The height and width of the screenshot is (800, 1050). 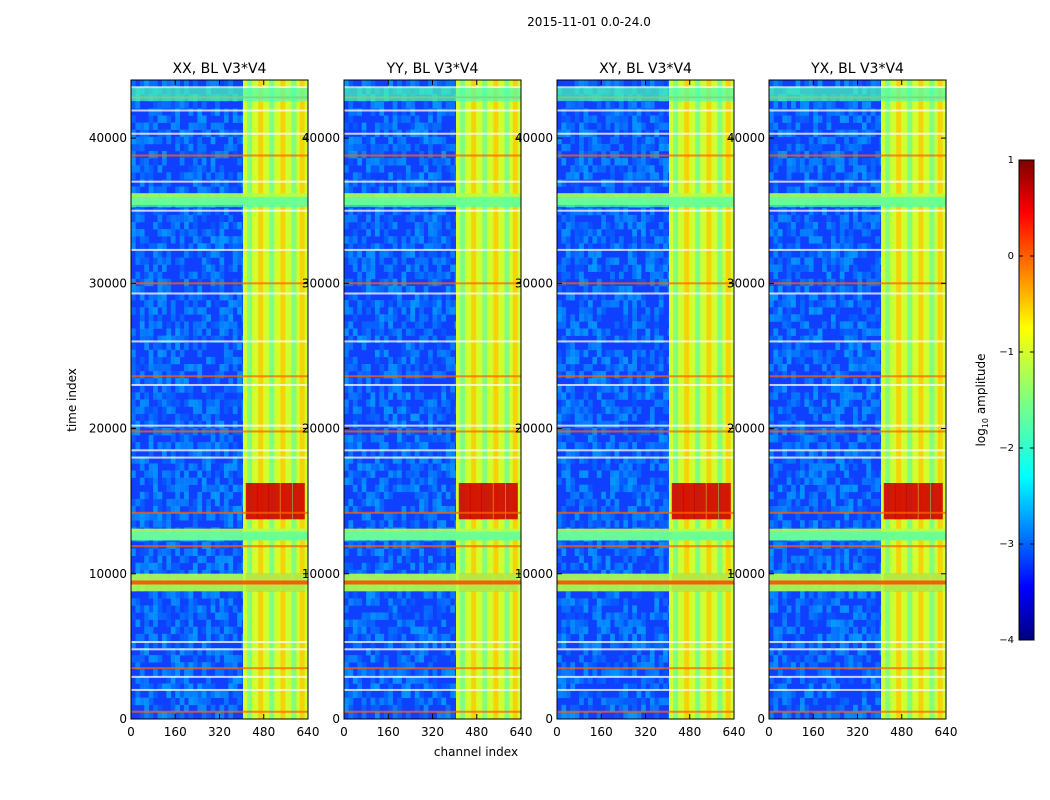 What do you see at coordinates (1026, 400) in the screenshot?
I see `colorbar-gradient` at bounding box center [1026, 400].